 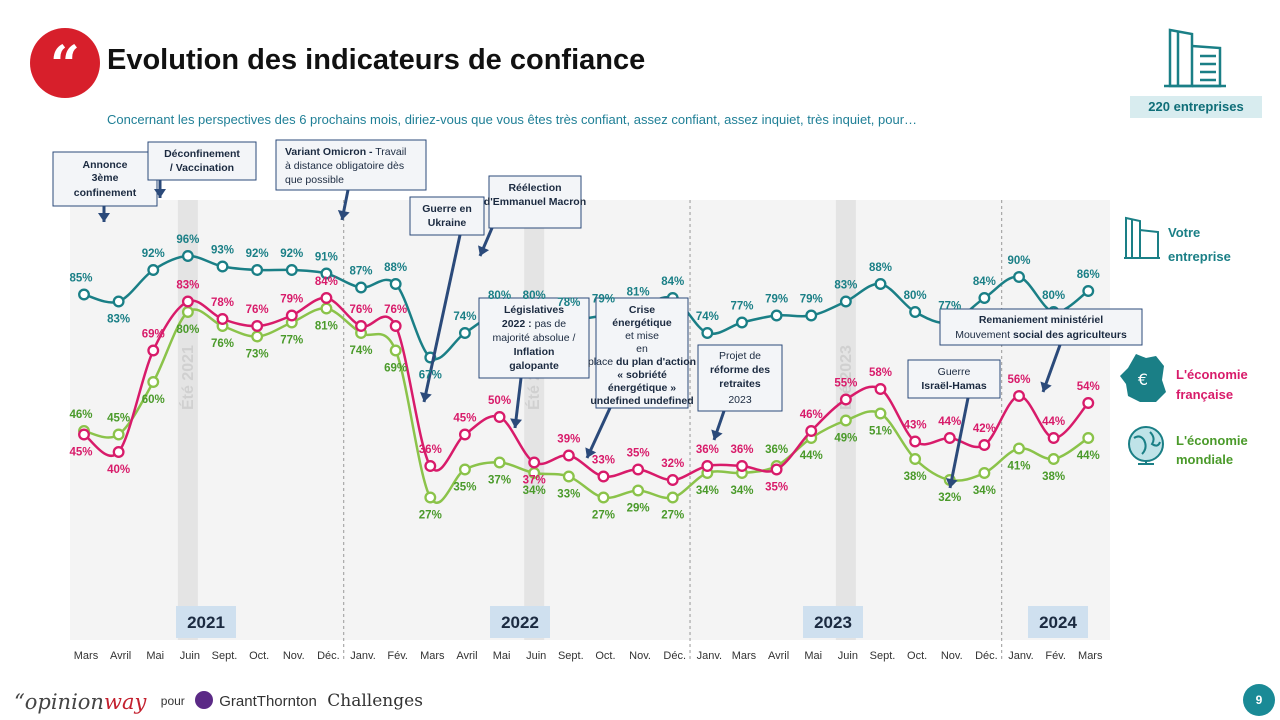 I want to click on x-tick-label: Mars, so click(x=432, y=656).